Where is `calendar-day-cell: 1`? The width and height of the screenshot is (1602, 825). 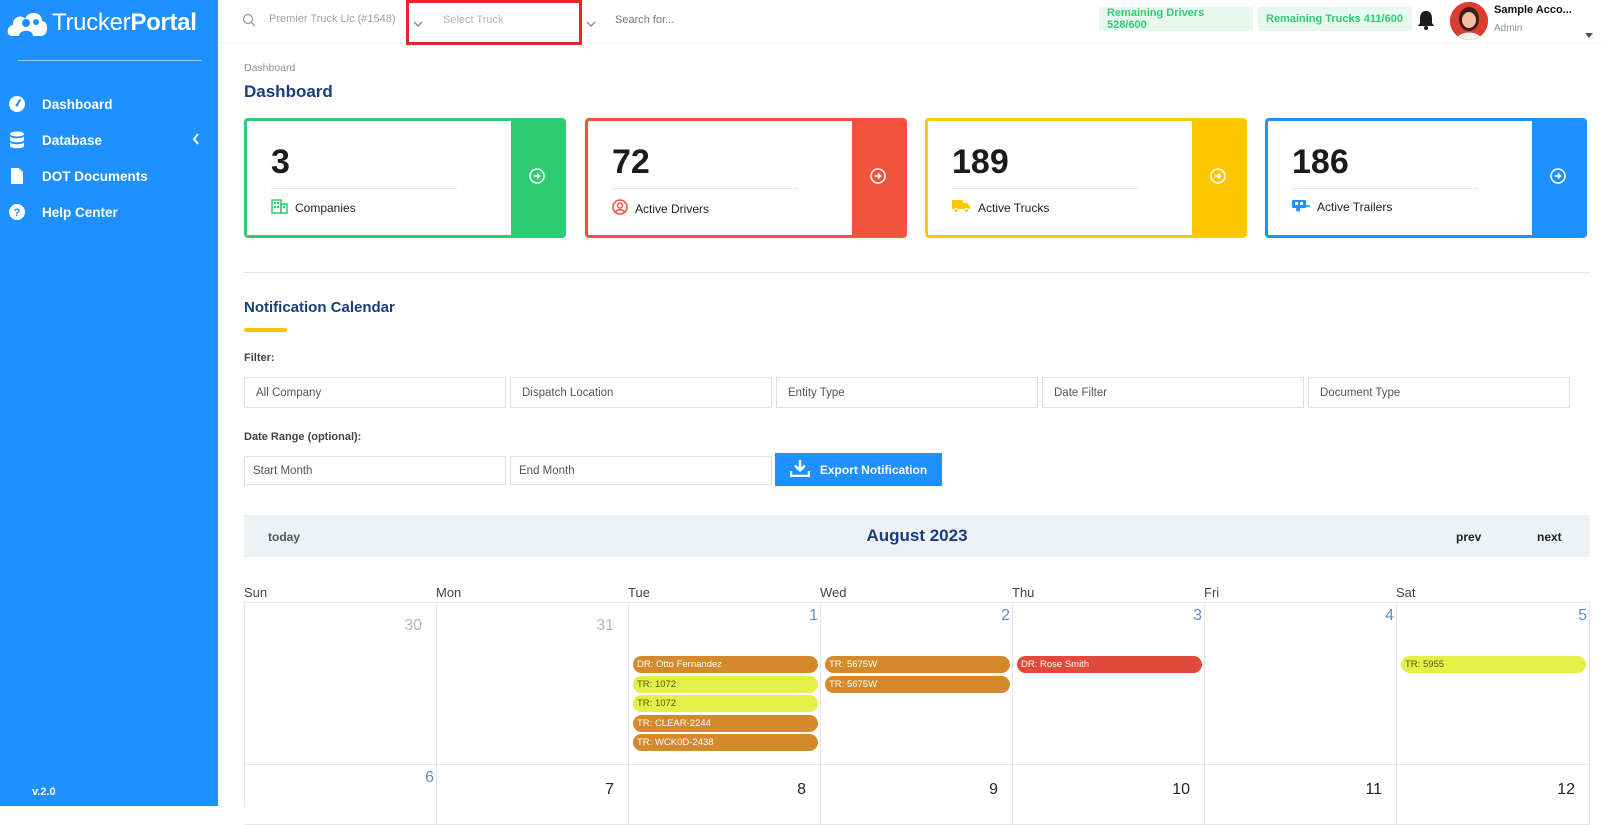
calendar-day-cell: 1 is located at coordinates (725, 684).